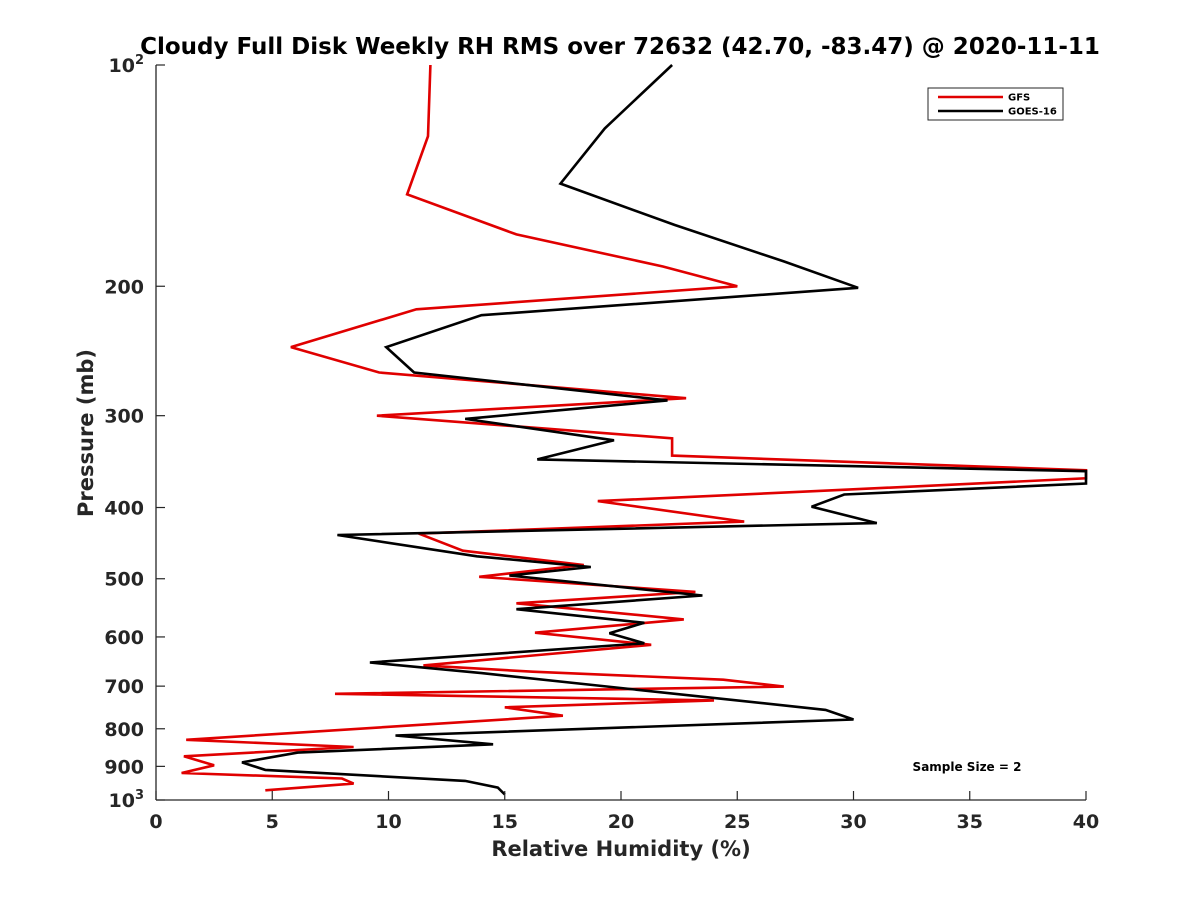 This screenshot has height=900, width=1200. I want to click on x-ticks: 0 5 10 15 20 25 30 35 40, so click(624, 812).